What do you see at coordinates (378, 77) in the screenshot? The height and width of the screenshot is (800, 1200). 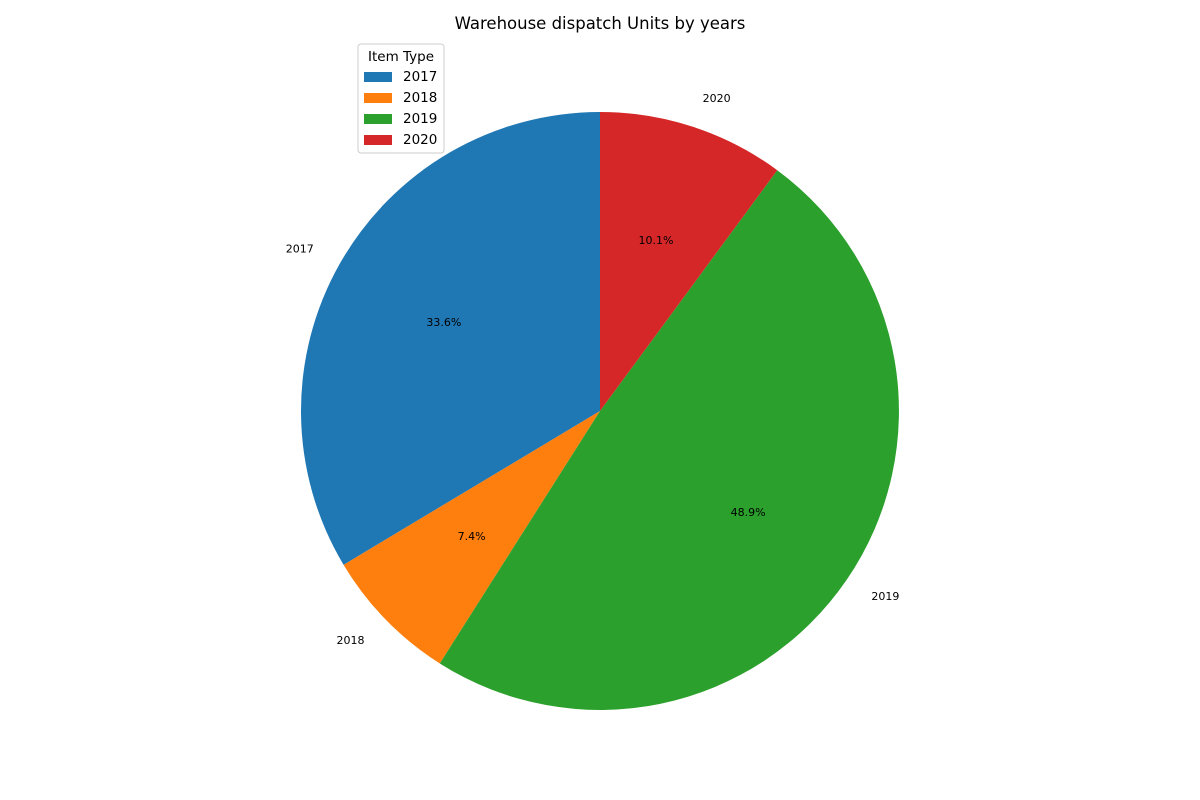 I see `legend-swatch-2017` at bounding box center [378, 77].